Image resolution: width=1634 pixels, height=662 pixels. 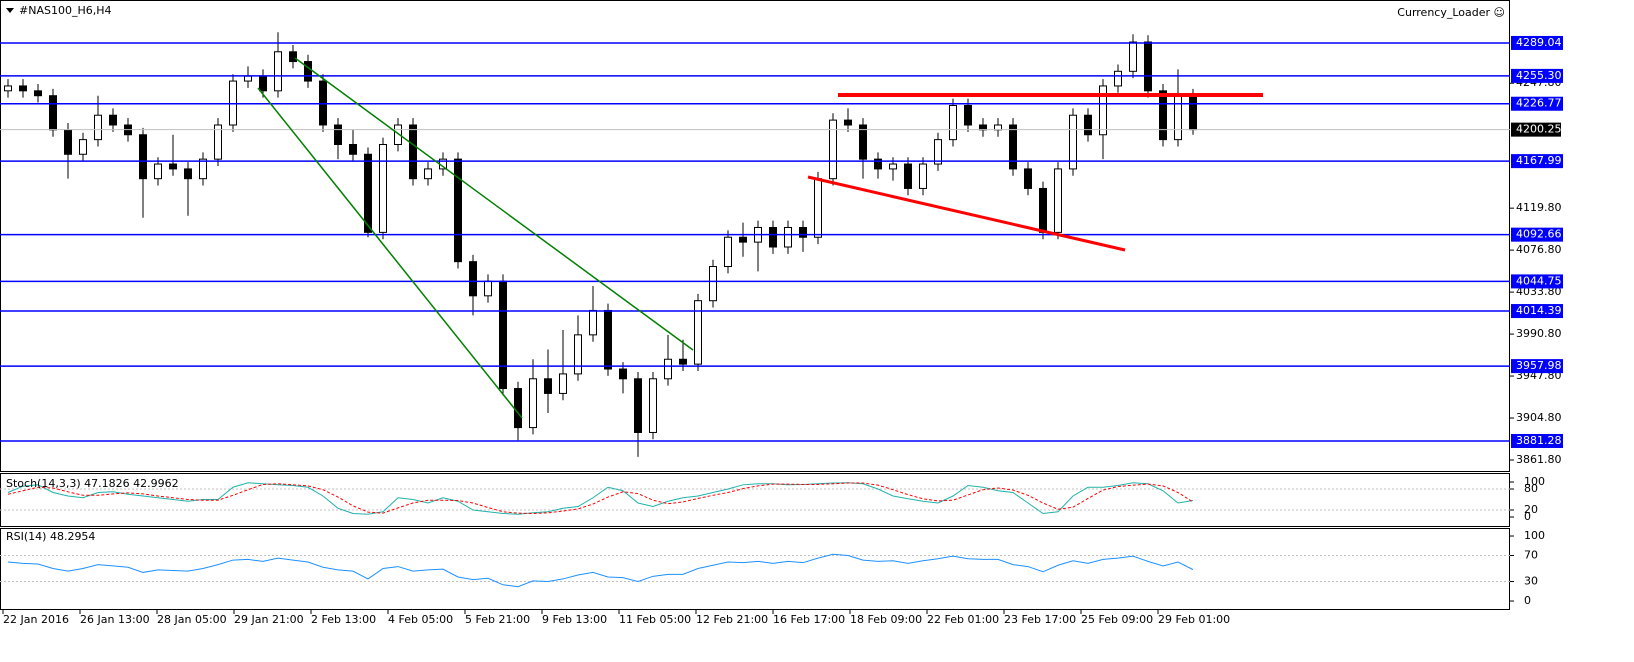 I want to click on indicator-line, so click(x=600, y=498).